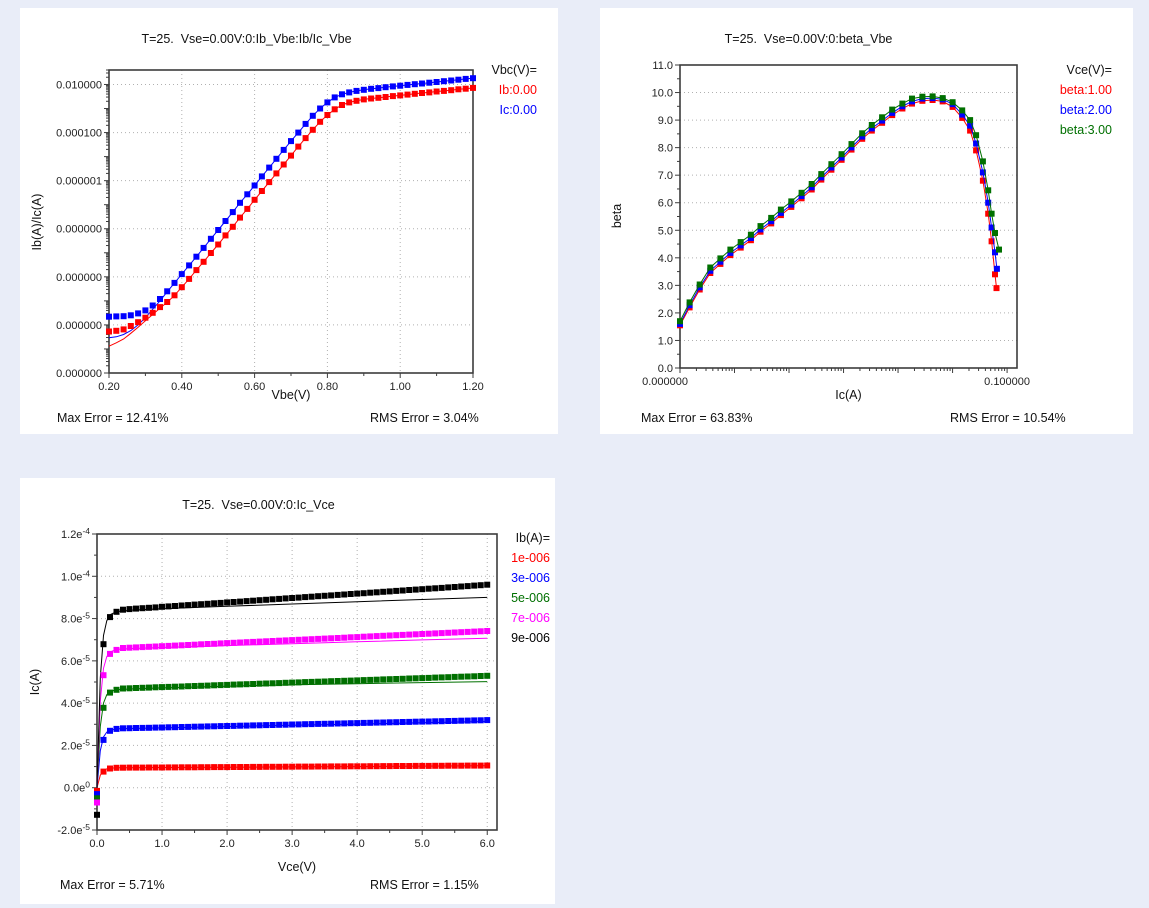 This screenshot has width=1149, height=908. Describe the element at coordinates (327, 387) in the screenshot. I see `tick-label: 0.80` at that location.